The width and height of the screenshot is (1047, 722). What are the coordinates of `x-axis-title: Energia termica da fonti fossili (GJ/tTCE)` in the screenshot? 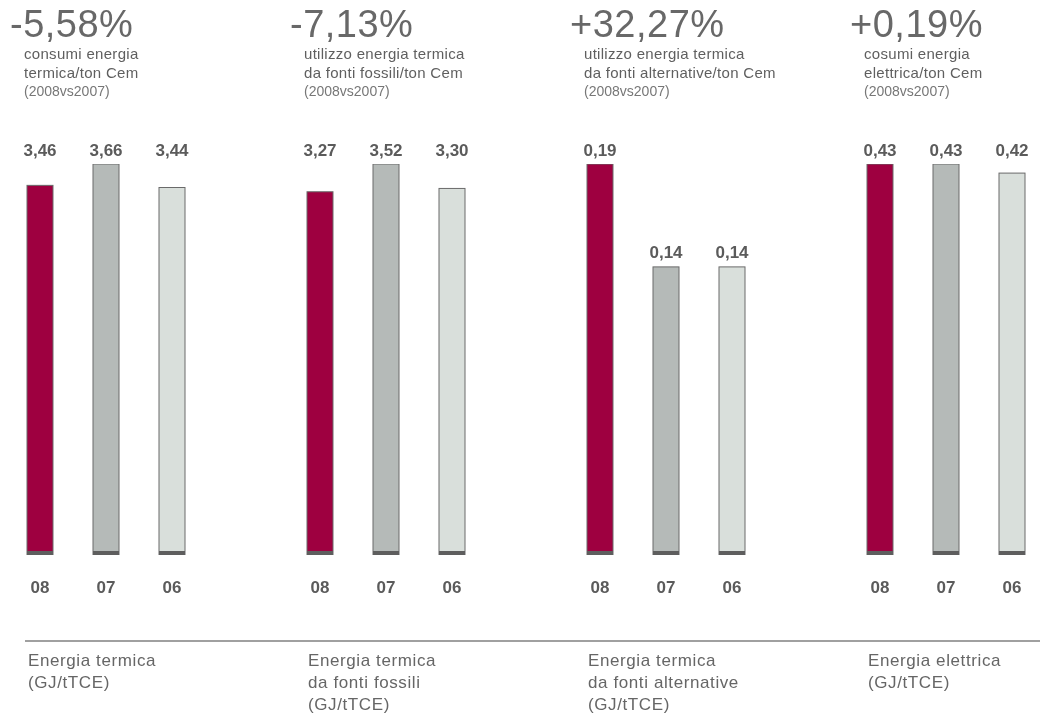 It's located at (372, 683).